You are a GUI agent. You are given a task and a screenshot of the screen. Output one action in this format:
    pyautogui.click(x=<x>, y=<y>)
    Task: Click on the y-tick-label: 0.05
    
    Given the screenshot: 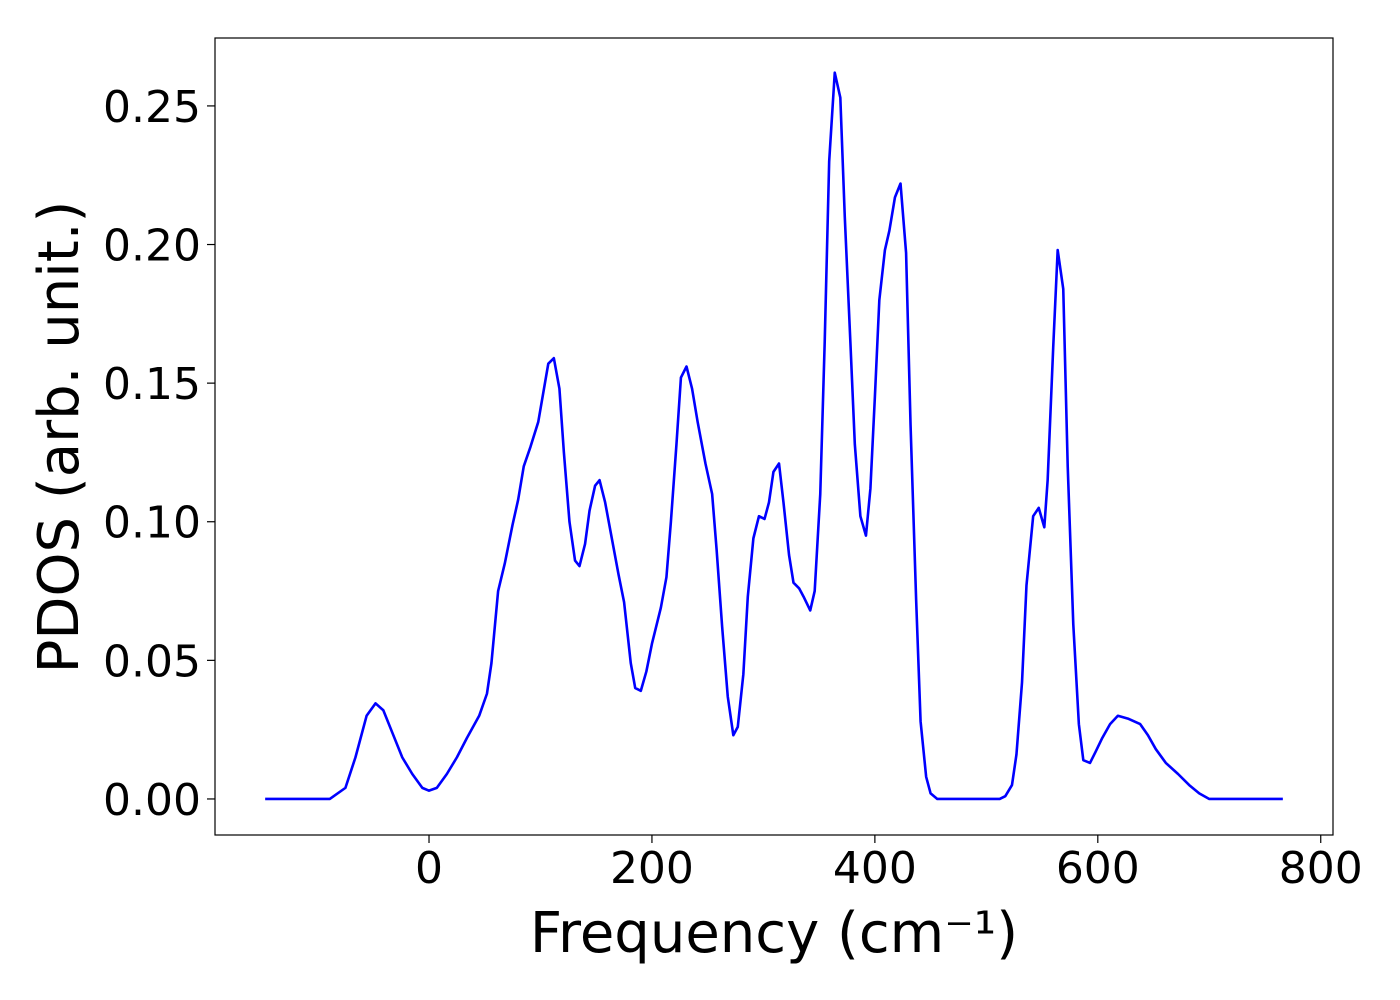 What is the action you would take?
    pyautogui.click(x=152, y=661)
    